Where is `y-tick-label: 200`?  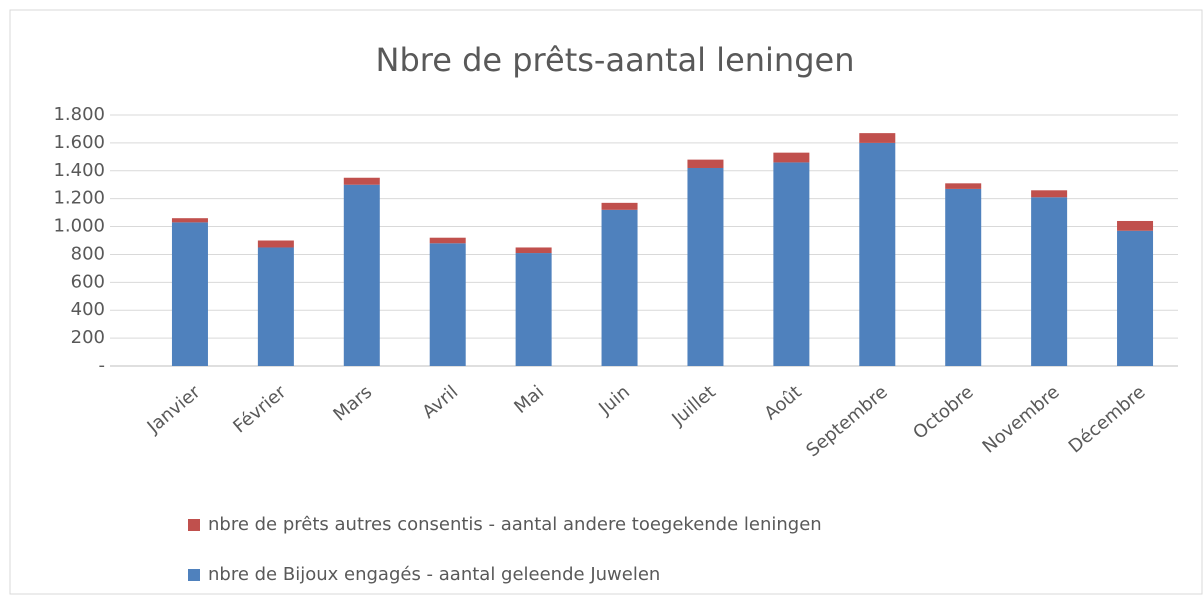
y-tick-label: 200 is located at coordinates (88, 337).